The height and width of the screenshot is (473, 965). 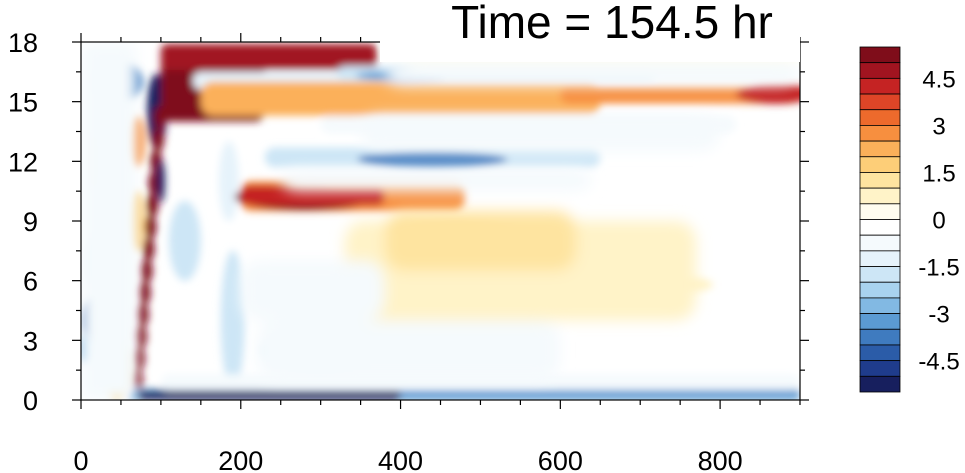 I want to click on x-tick-label: 800, so click(x=720, y=459).